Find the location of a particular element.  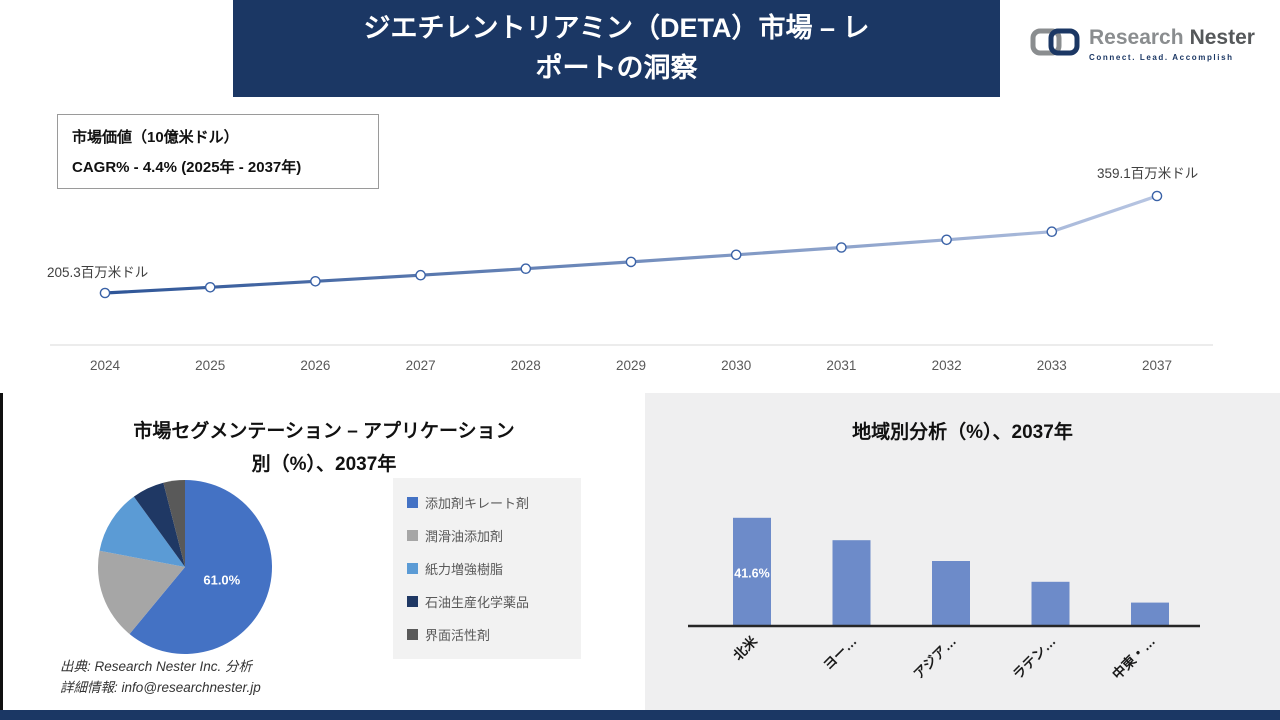

report-title-line2: ポートの洞察 is located at coordinates (616, 67).